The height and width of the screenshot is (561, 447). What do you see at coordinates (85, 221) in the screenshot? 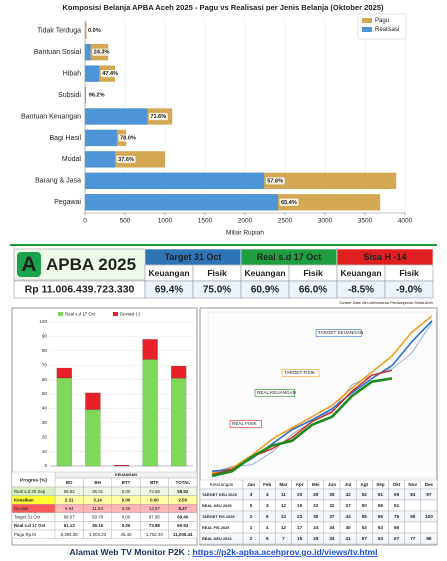
I see `x-tick-label: 0` at bounding box center [85, 221].